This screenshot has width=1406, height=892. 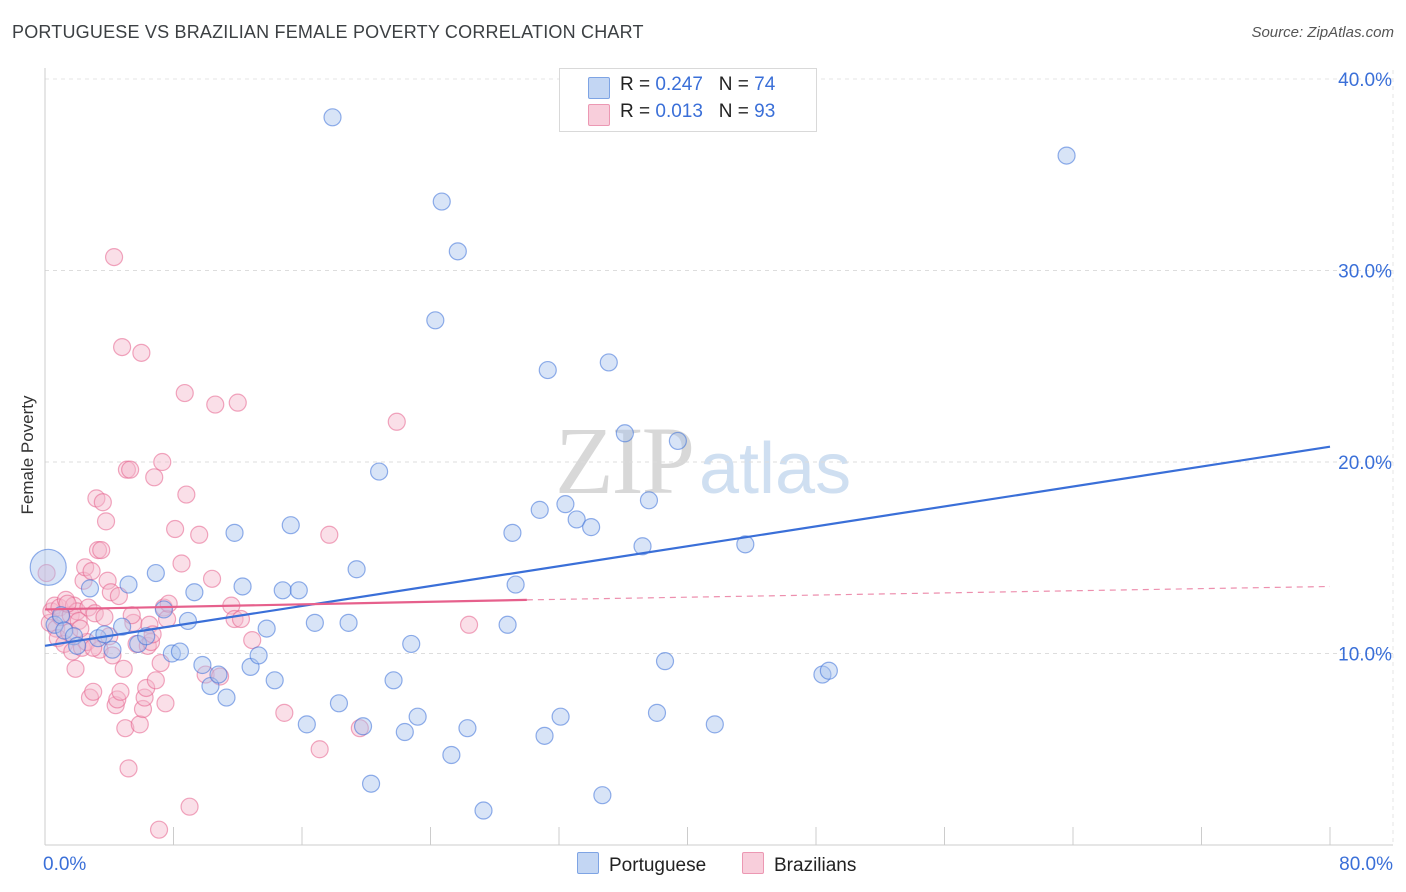 What do you see at coordinates (775, 469) in the screenshot?
I see `watermark-atlas: atlas` at bounding box center [775, 469].